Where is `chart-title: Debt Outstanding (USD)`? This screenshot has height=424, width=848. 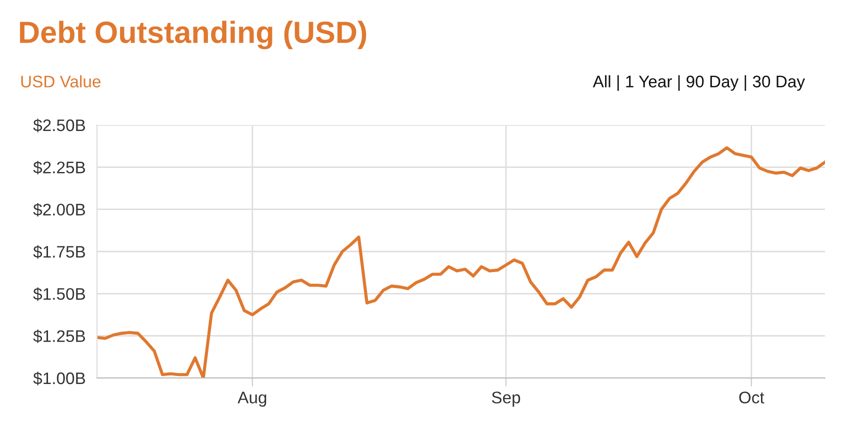
chart-title: Debt Outstanding (USD) is located at coordinates (193, 35).